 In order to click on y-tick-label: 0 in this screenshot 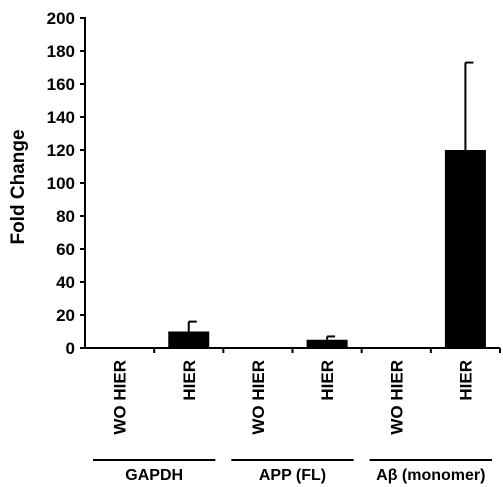, I will do `click(70, 348)`.